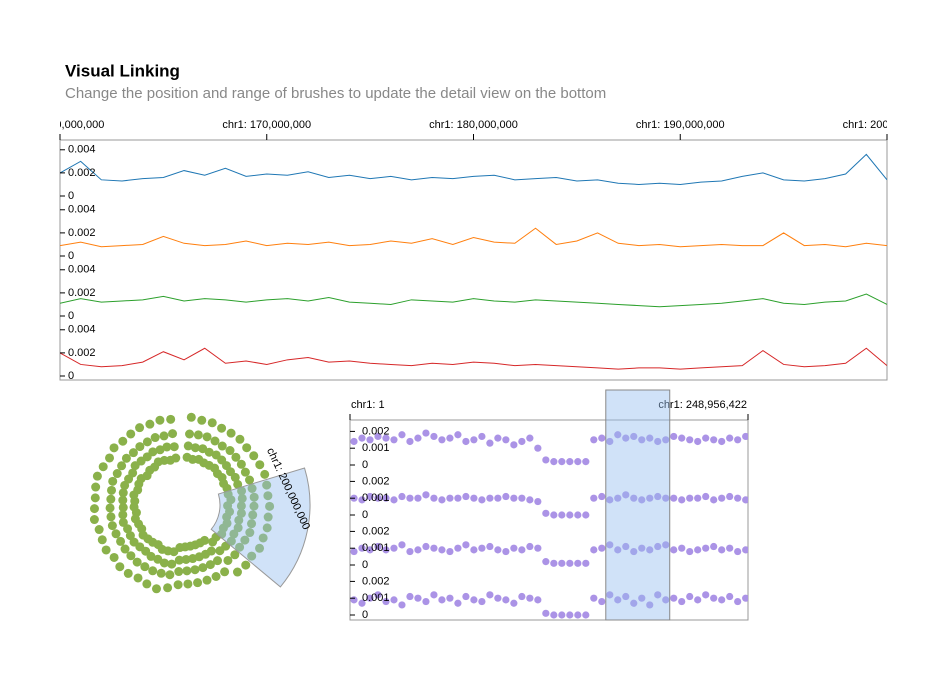 Image resolution: width=948 pixels, height=700 pixels. What do you see at coordinates (549, 520) in the screenshot?
I see `plot-frame` at bounding box center [549, 520].